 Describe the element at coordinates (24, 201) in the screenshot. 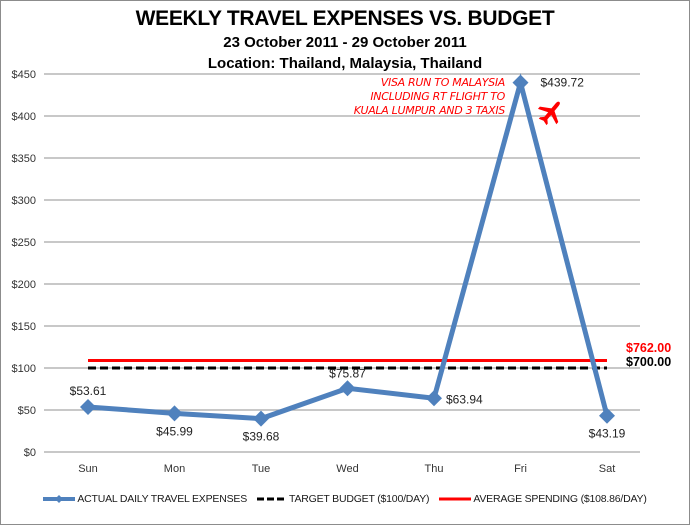

I see `y-tick-label: $300` at that location.